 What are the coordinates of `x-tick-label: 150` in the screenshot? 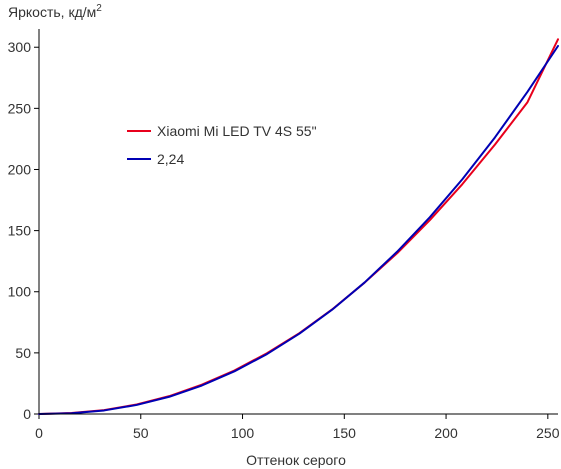 It's located at (345, 433).